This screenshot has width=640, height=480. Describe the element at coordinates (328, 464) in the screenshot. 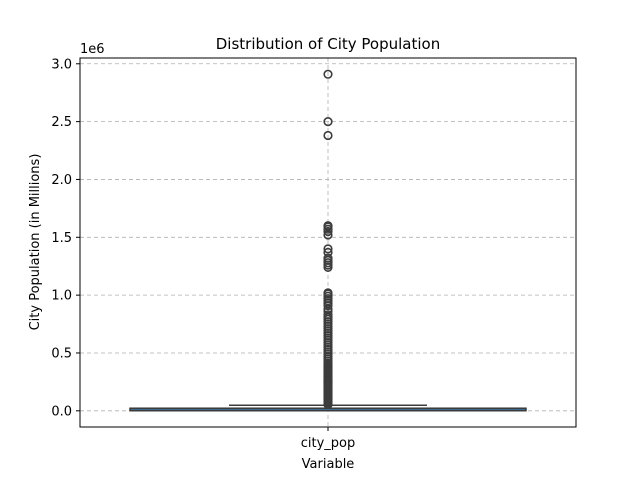

I see `x-axis-label: Variable` at that location.